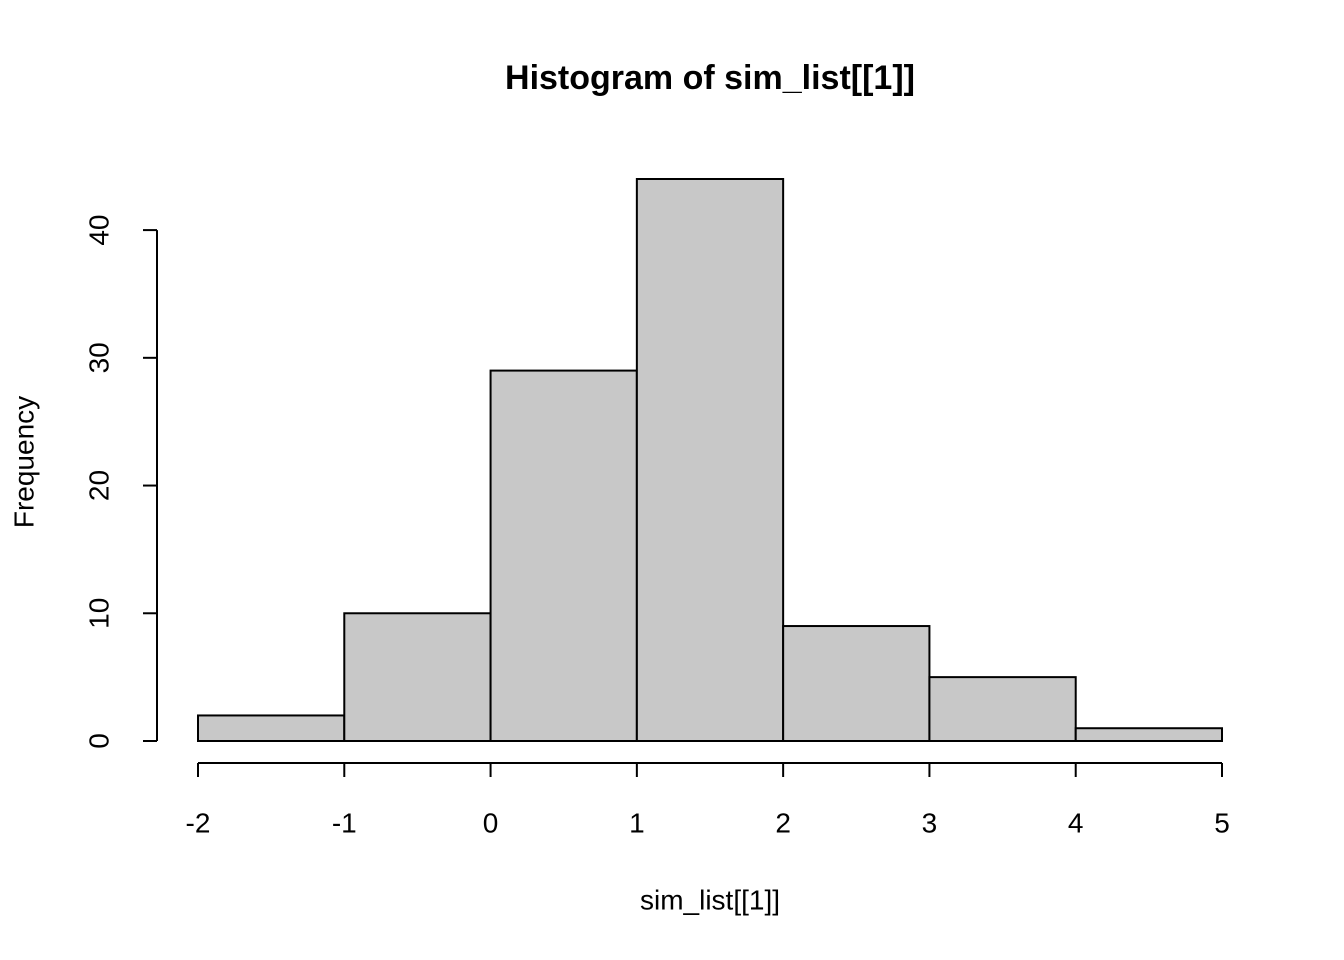  I want to click on y-tick-label: 0, so click(98, 741).